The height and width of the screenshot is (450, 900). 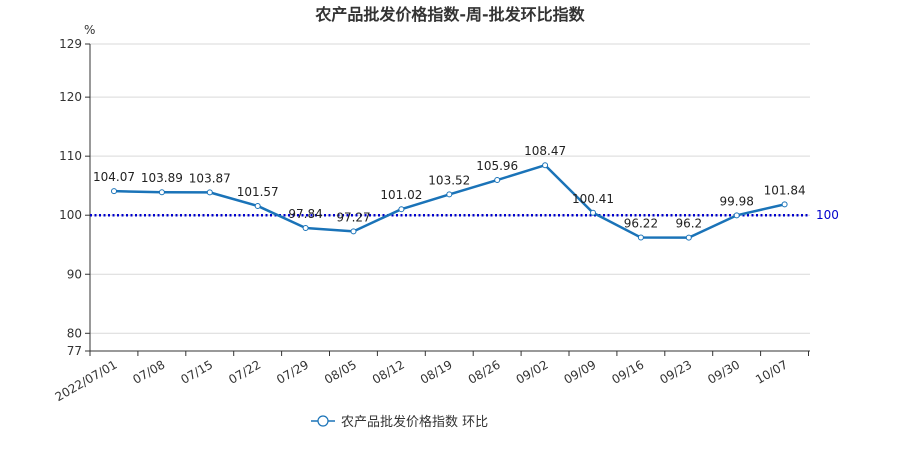 I want to click on data-label: 101.84, so click(x=785, y=190).